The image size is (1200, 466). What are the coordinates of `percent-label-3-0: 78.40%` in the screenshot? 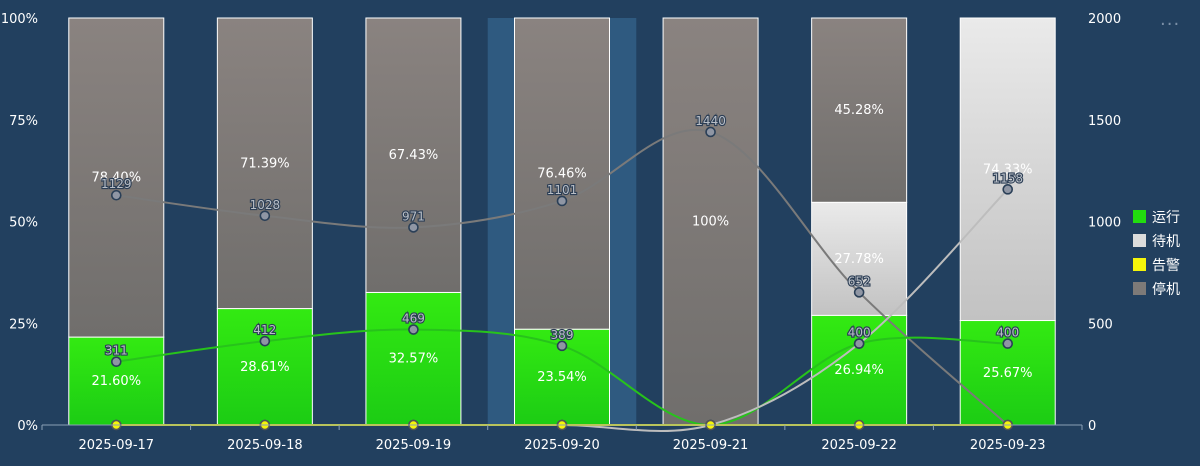 It's located at (116, 178).